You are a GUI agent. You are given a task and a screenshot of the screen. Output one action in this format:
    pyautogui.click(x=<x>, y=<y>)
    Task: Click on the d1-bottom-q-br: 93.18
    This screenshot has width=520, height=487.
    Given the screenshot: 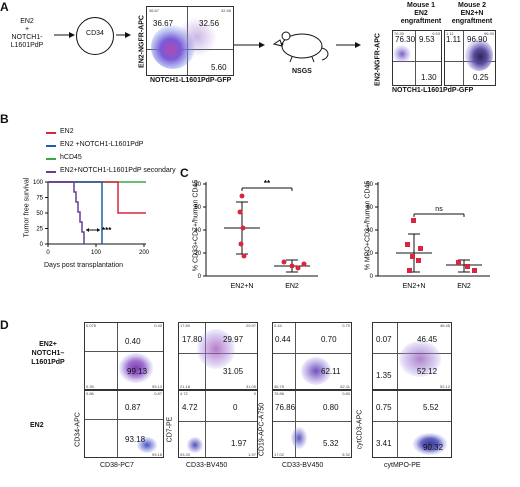 What is the action you would take?
    pyautogui.click(x=135, y=439)
    